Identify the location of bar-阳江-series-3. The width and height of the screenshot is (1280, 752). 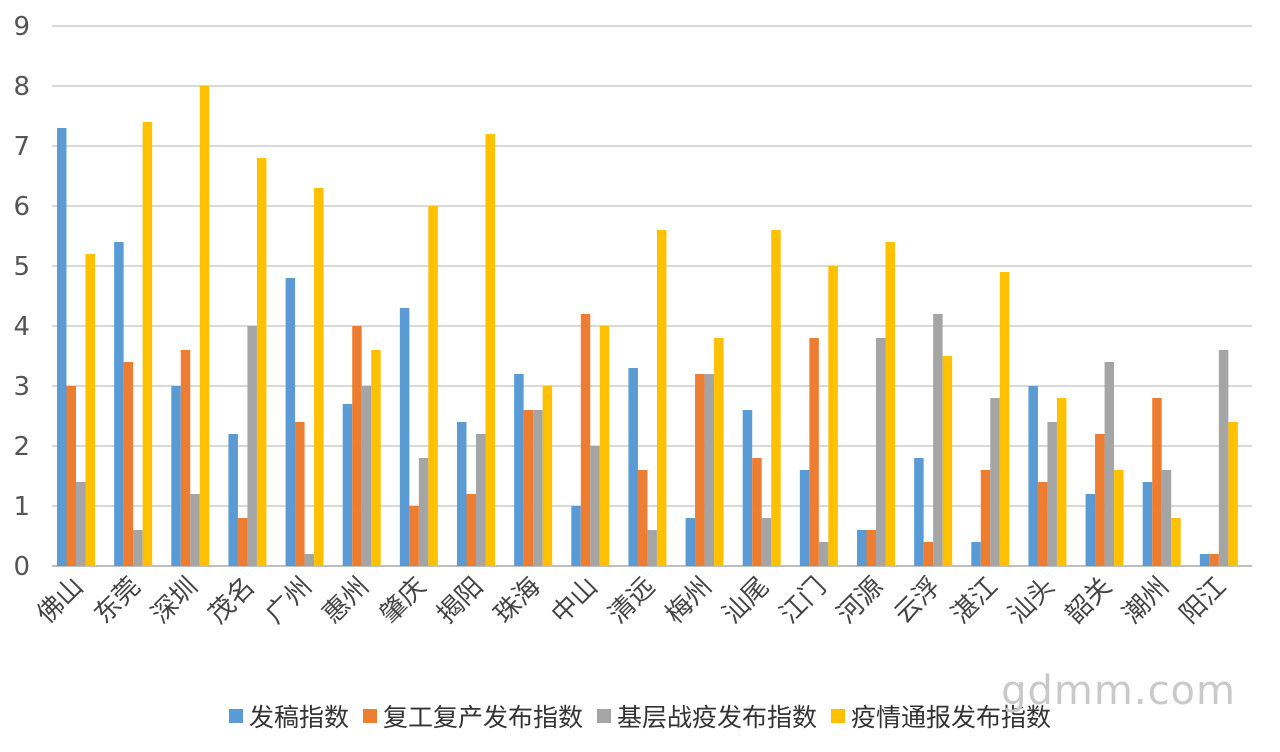
(1223, 458).